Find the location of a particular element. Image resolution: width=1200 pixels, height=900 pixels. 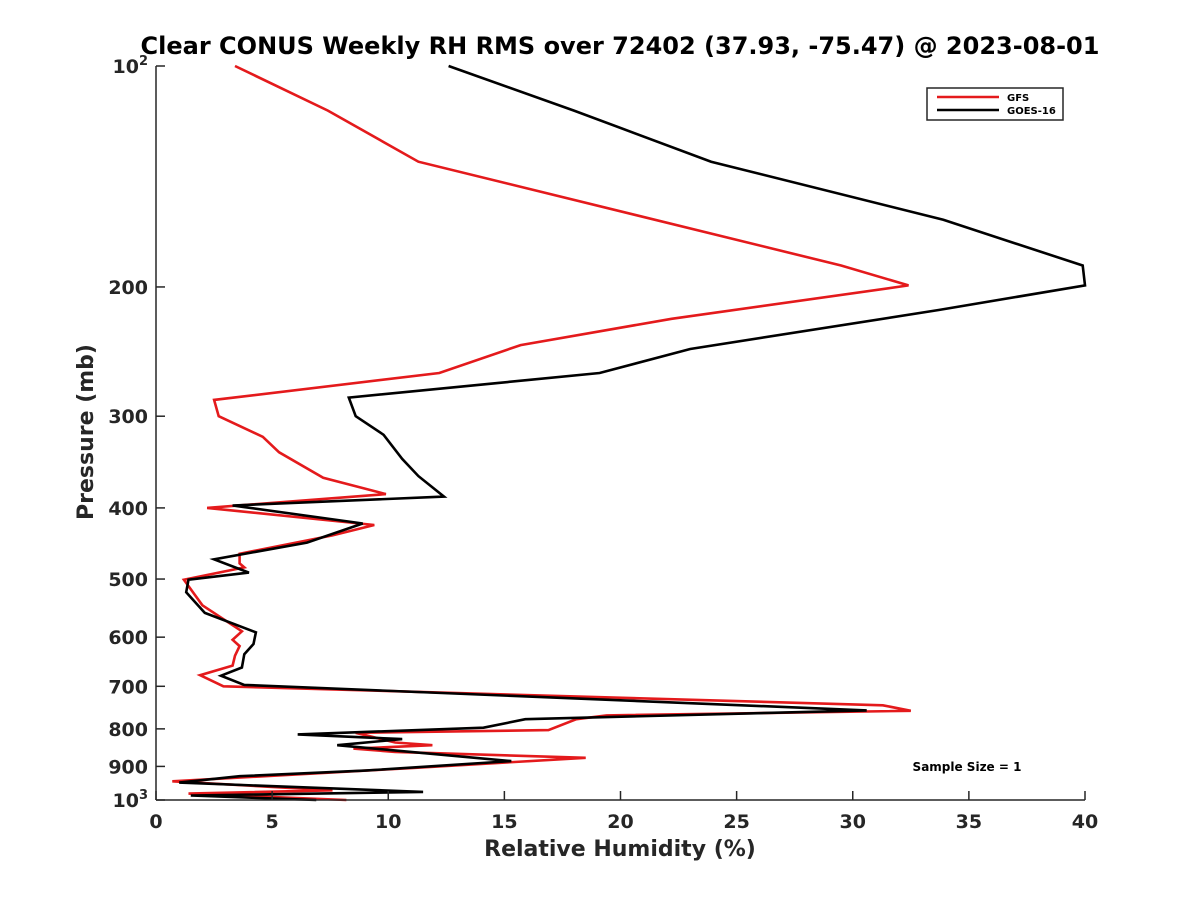

legend: GFS GOES-16 is located at coordinates (995, 104).